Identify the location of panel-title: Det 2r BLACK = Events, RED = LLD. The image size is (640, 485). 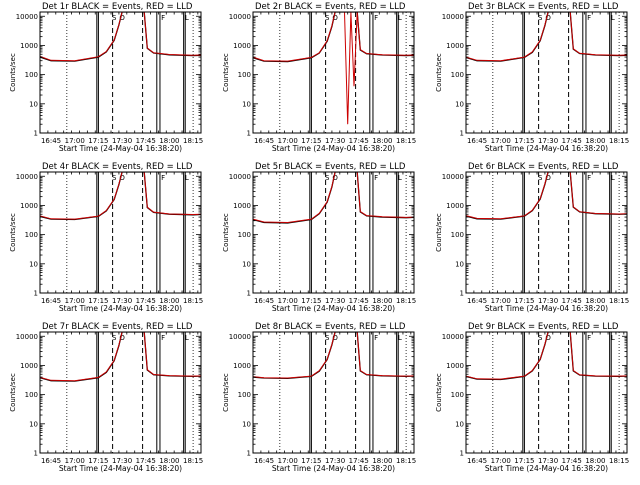
(330, 7).